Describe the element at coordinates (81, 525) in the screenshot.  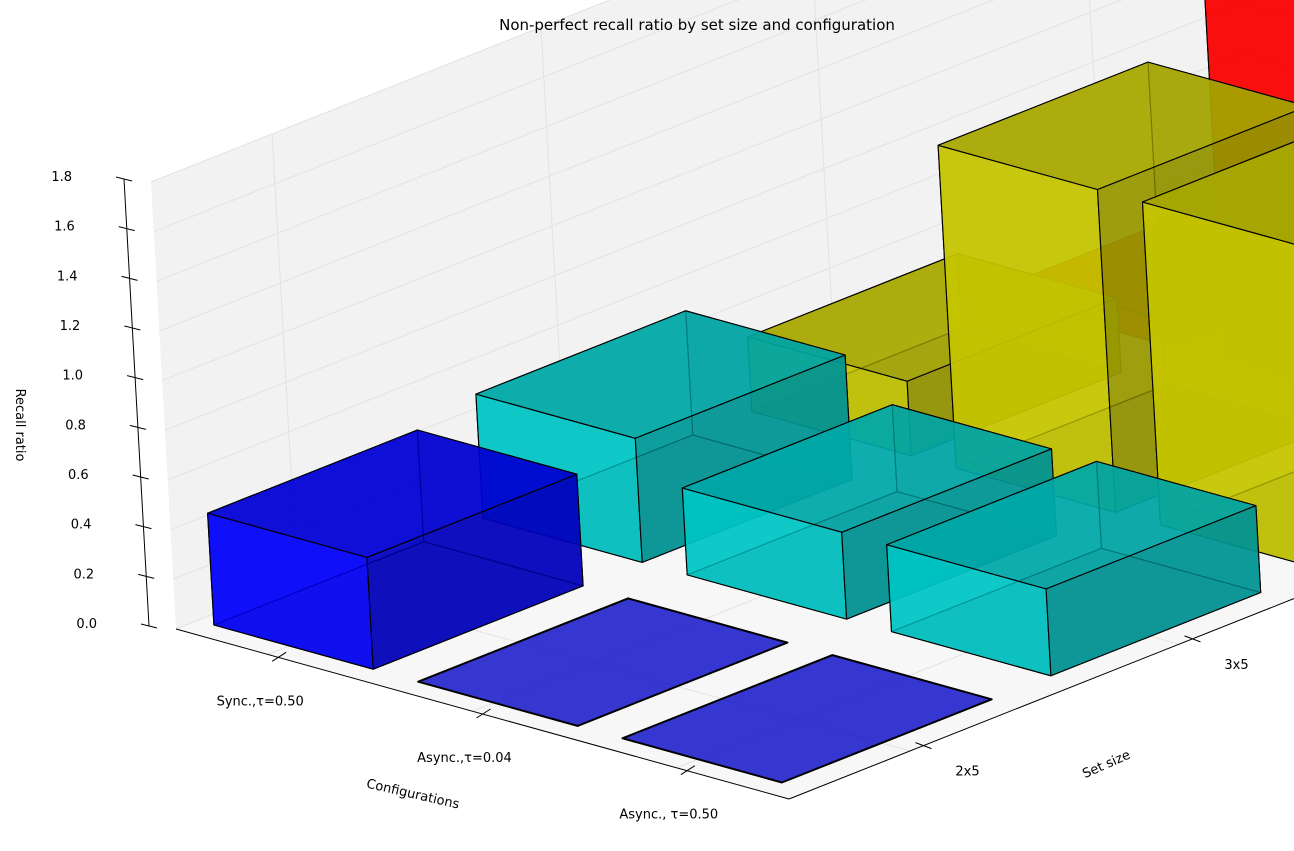
I see `z-tick-label: 0.4` at that location.